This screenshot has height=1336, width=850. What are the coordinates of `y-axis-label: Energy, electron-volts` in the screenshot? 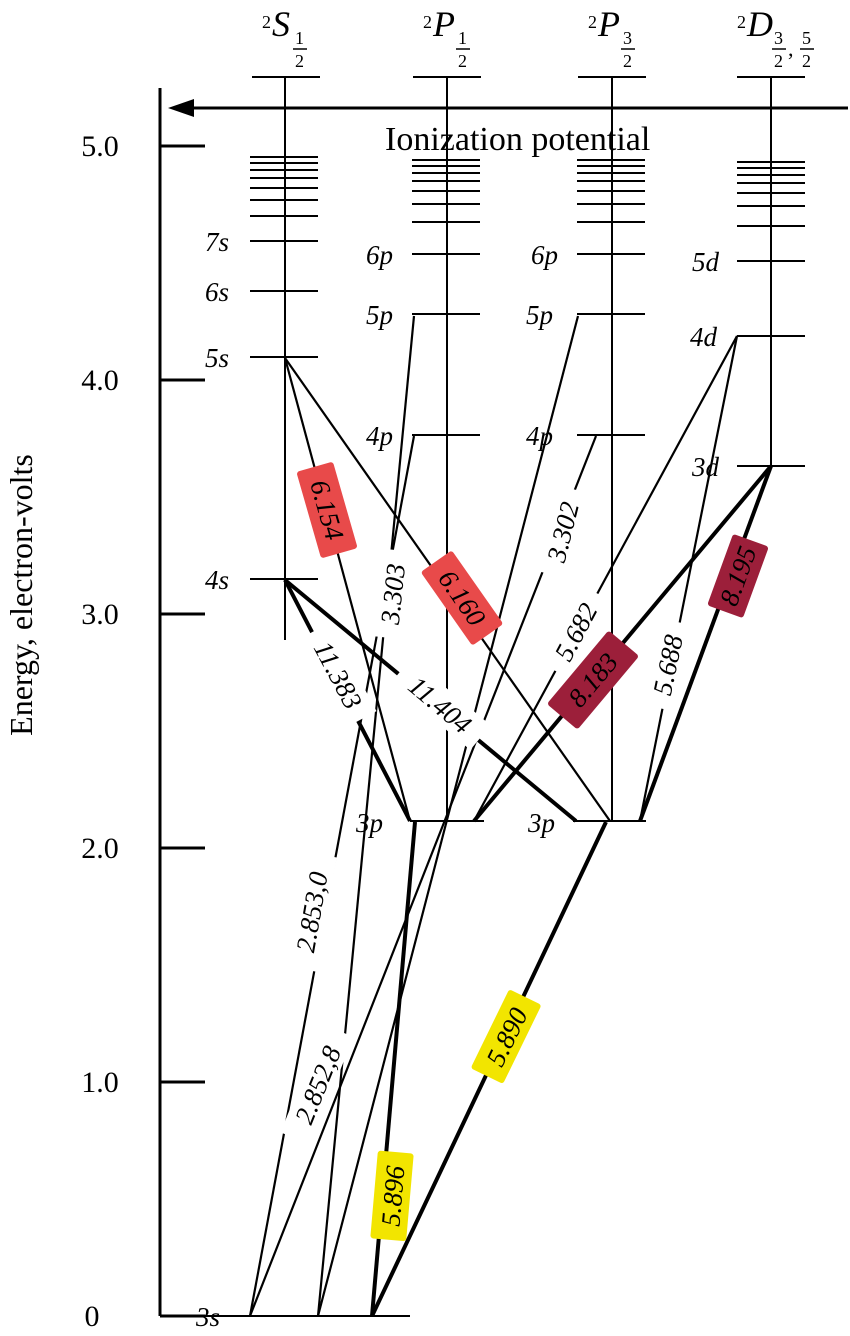 It's located at (21, 595).